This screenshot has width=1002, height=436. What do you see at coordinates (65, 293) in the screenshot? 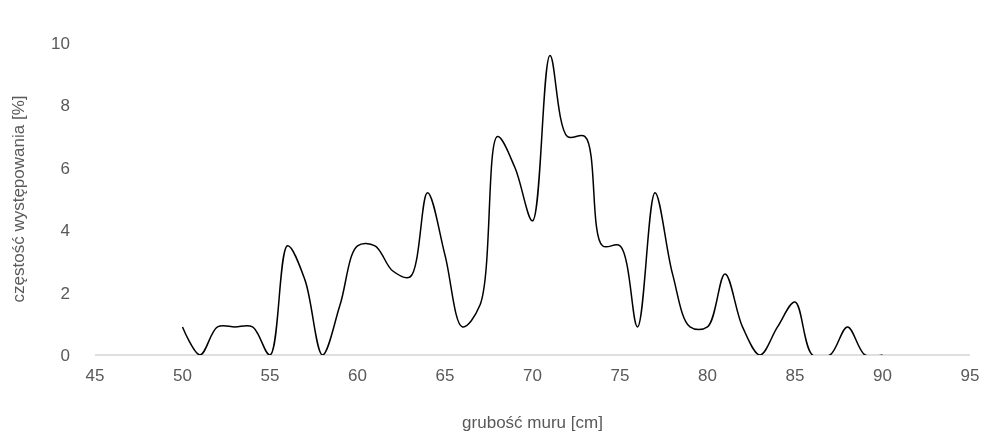
I see `y-tick-label: 2` at bounding box center [65, 293].